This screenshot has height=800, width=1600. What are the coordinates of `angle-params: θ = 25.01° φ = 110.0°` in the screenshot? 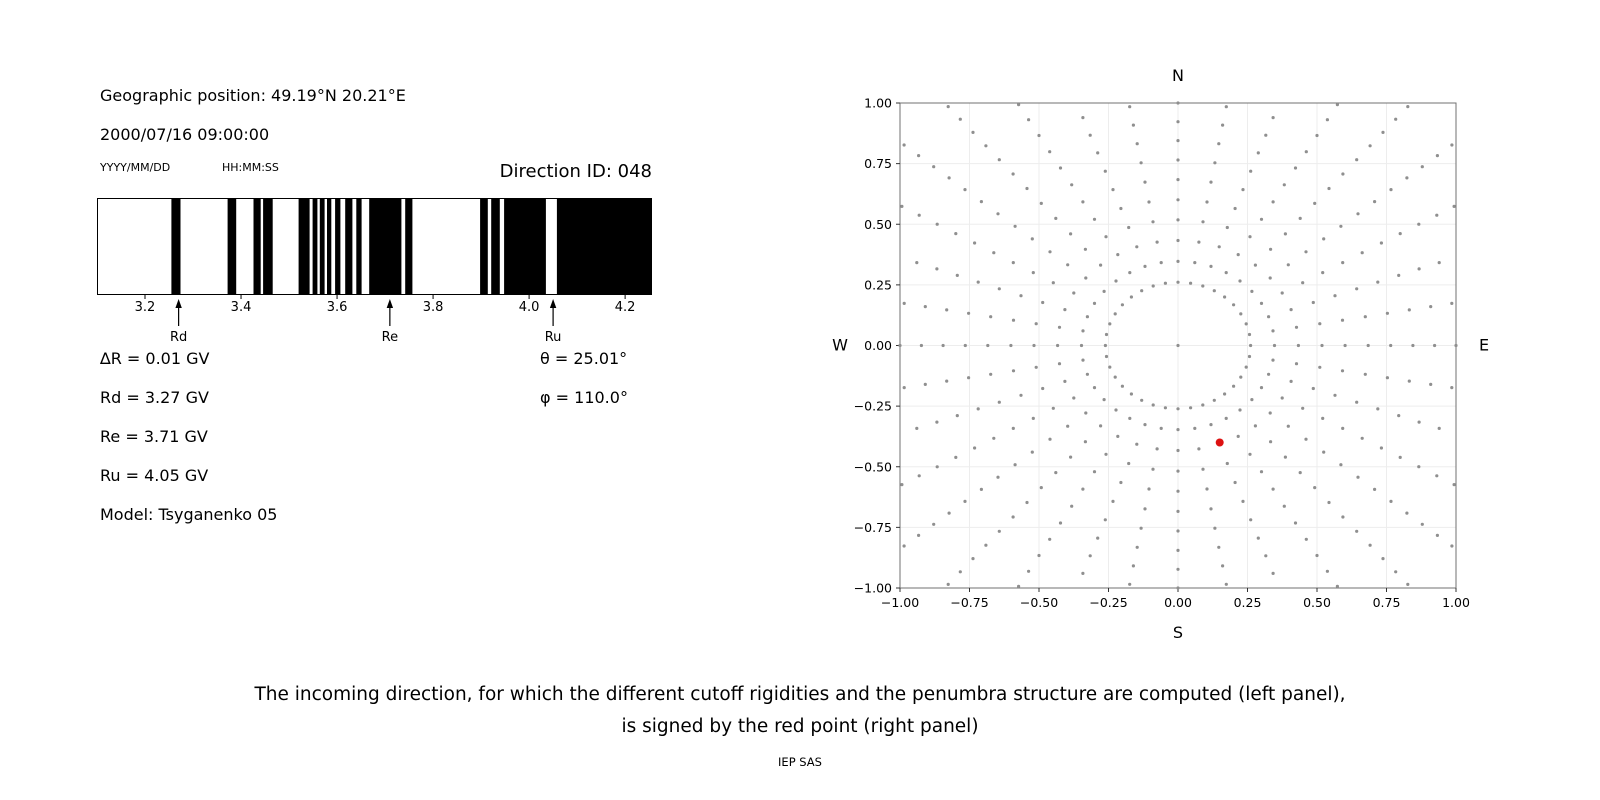 It's located at (584, 388).